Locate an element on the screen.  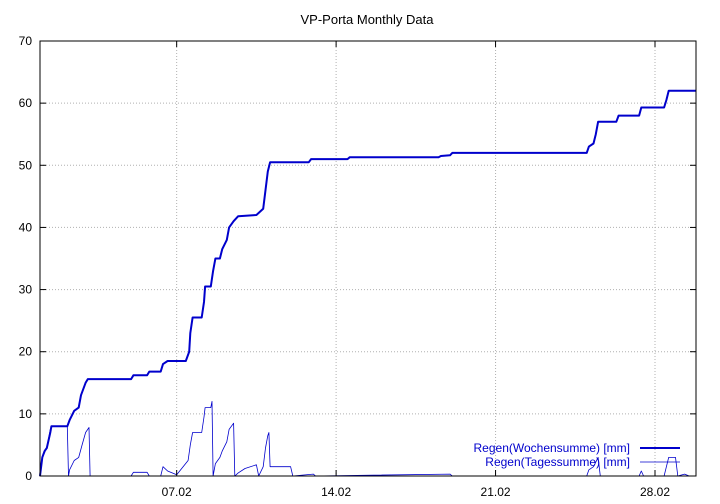
x-tick-label: 28.02 is located at coordinates (655, 492).